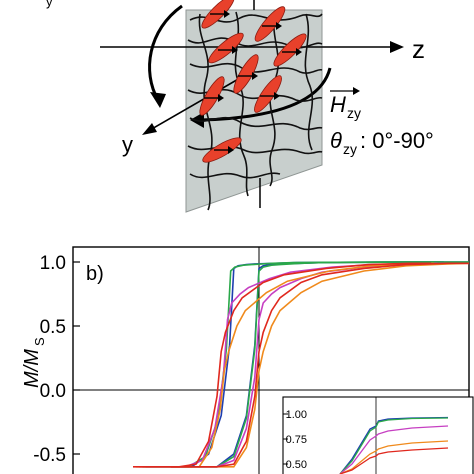 The height and width of the screenshot is (474, 474). What do you see at coordinates (336, 140) in the screenshot?
I see `angle-symbol: θ` at bounding box center [336, 140].